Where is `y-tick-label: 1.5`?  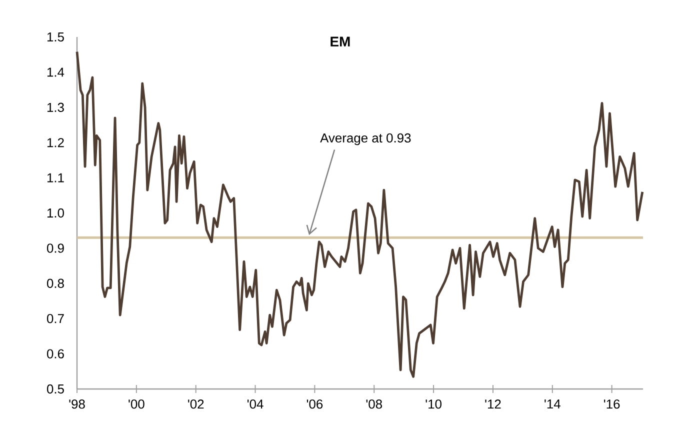 y-tick-label: 1.5 is located at coordinates (55, 37).